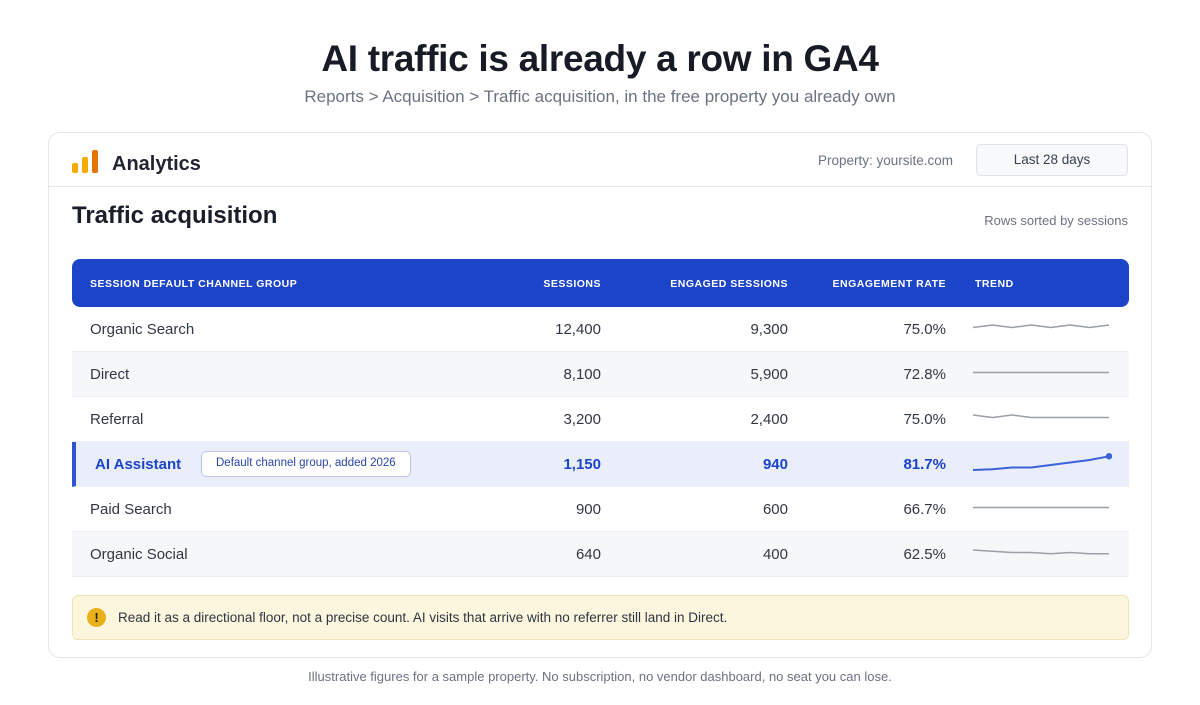 The height and width of the screenshot is (705, 1200). I want to click on sort-note: Rows sorted by sessions, so click(1056, 220).